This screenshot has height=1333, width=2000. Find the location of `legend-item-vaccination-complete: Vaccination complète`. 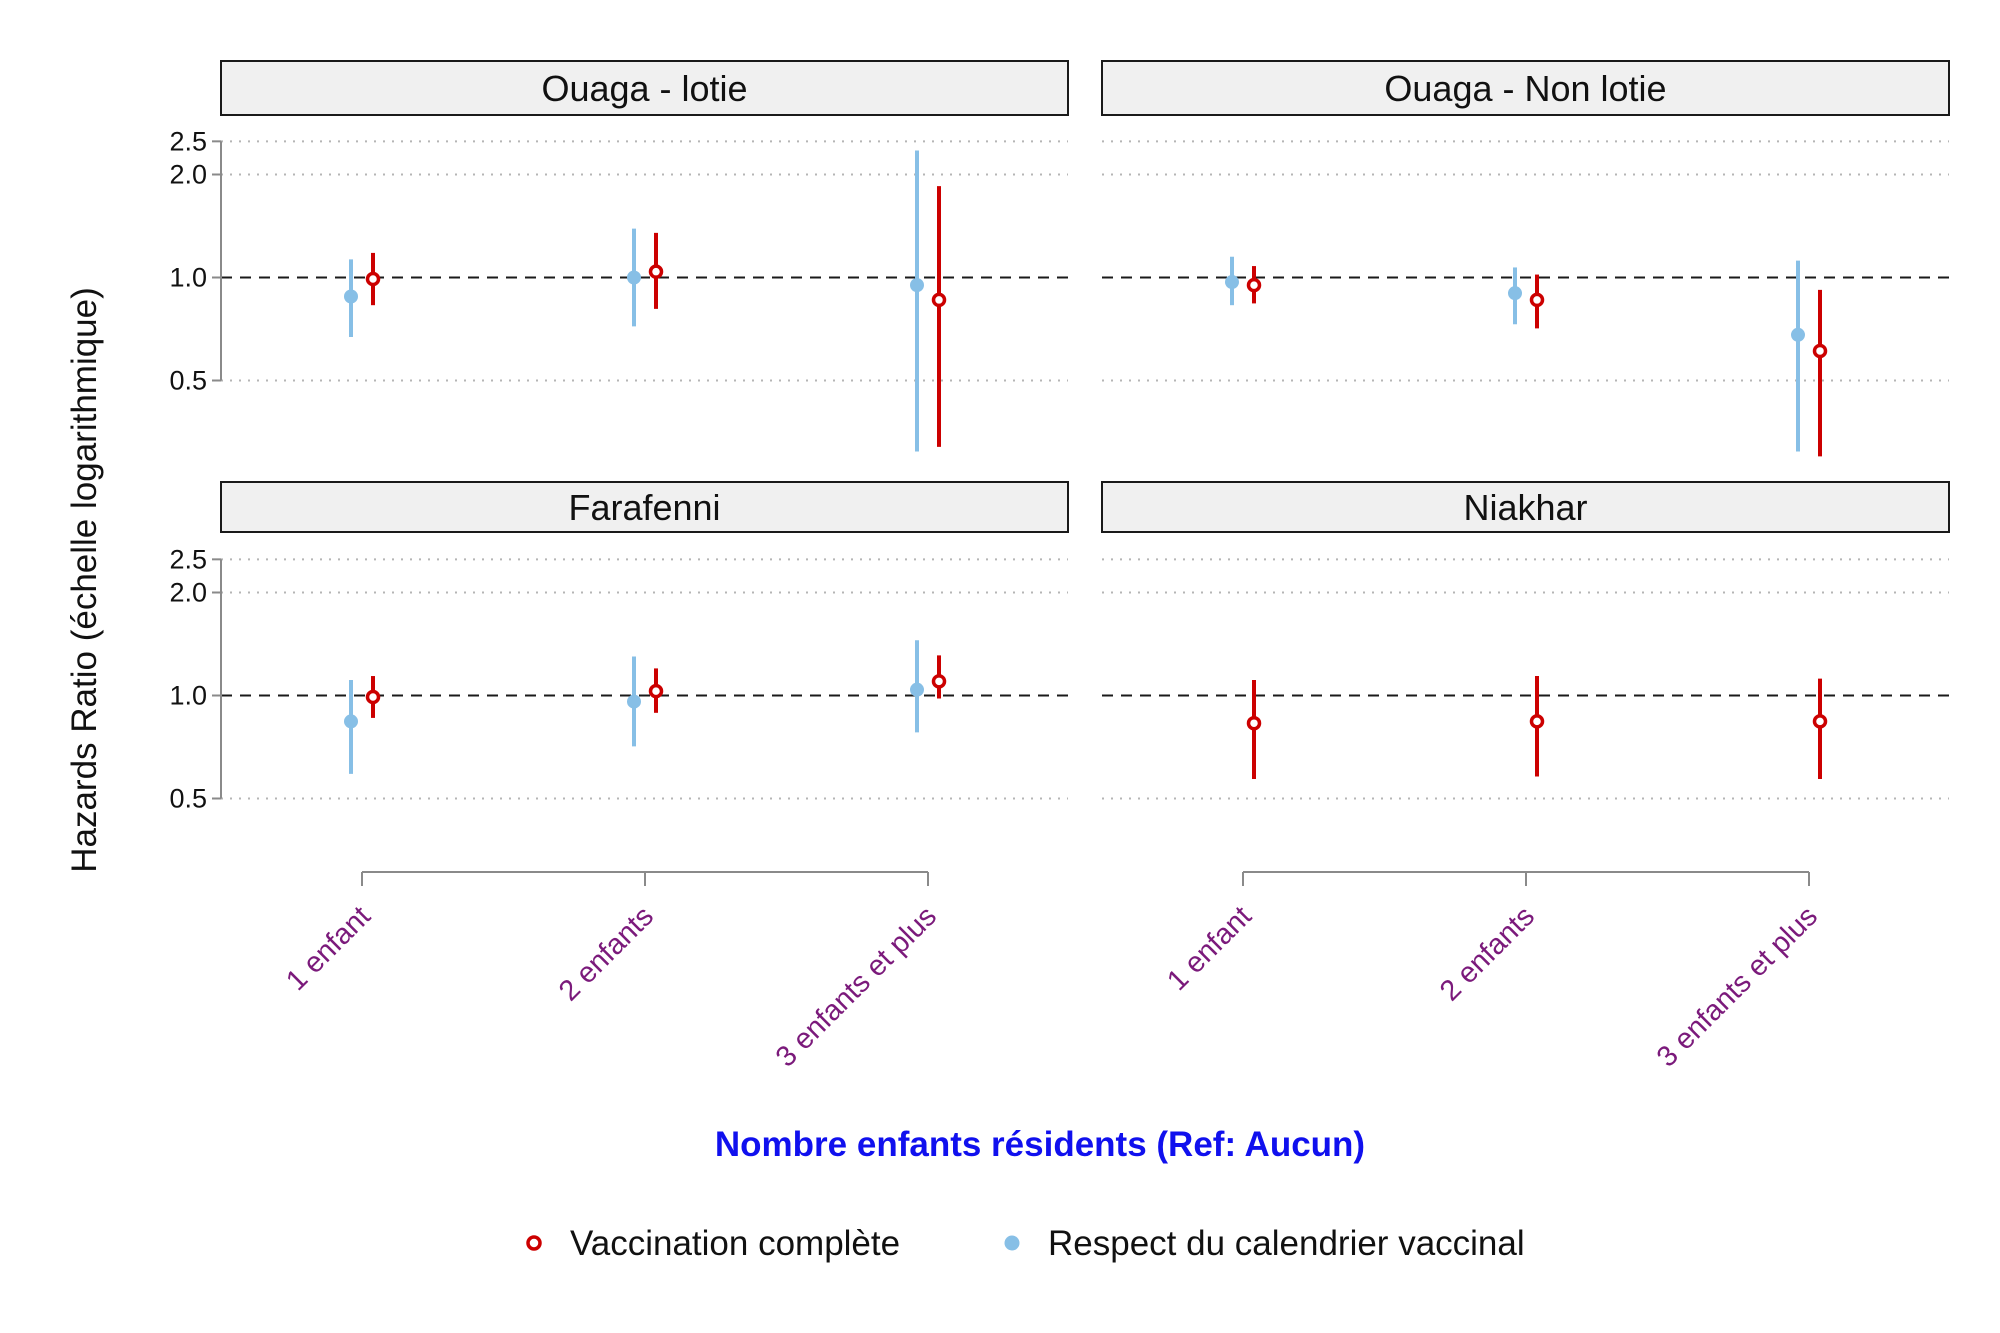

legend-item-vaccination-complete: Vaccination complète is located at coordinates (713, 1243).